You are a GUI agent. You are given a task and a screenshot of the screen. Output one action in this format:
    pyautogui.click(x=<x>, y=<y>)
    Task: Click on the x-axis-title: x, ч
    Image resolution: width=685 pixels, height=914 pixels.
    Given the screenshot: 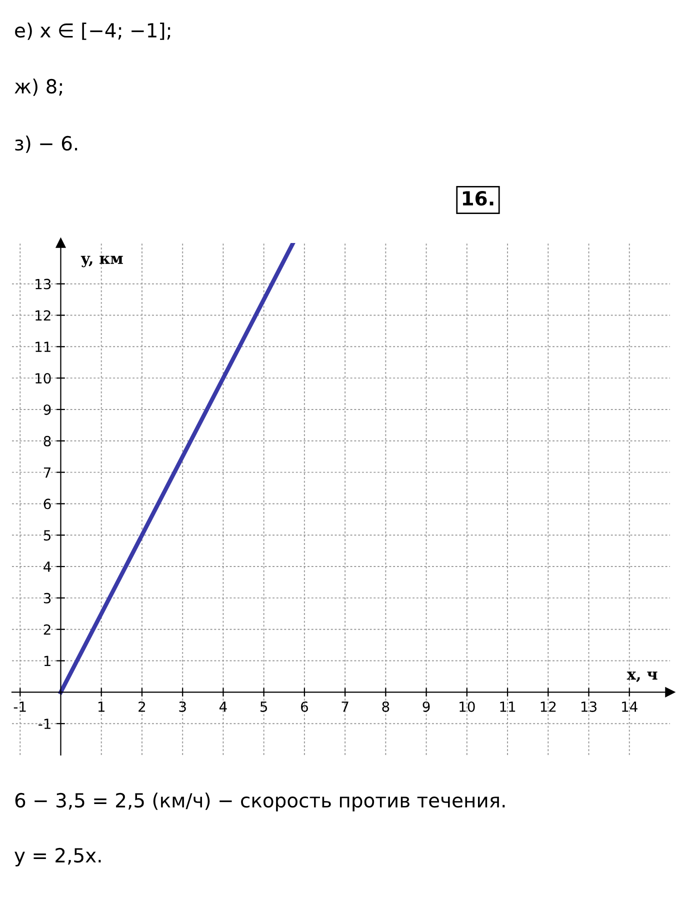 What is the action you would take?
    pyautogui.click(x=642, y=677)
    